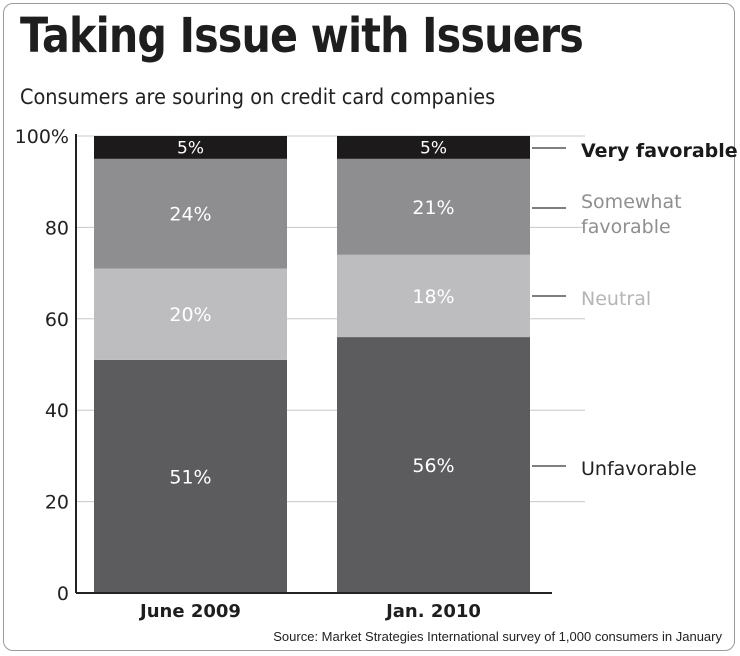  I want to click on data-label-jan-2010-very-favorable: 5%, so click(433, 148).